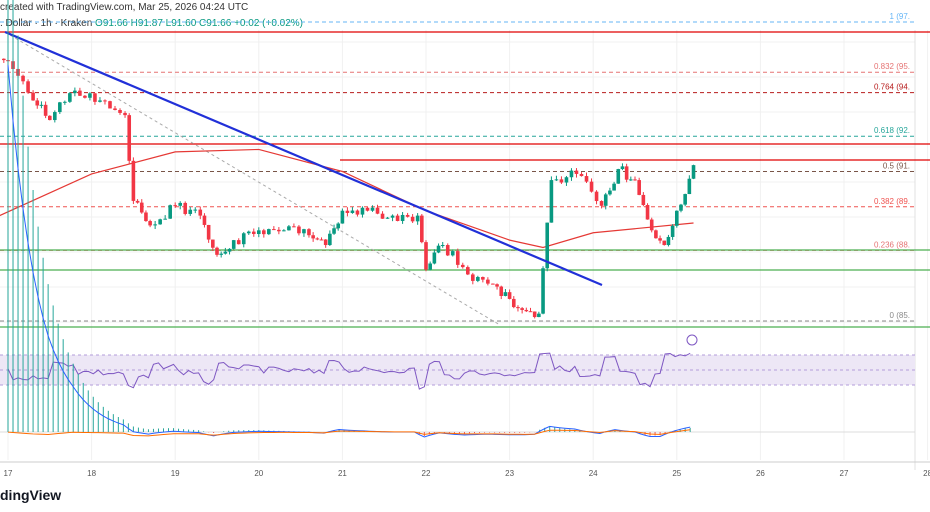 This screenshot has width=930, height=512. Describe the element at coordinates (347, 198) in the screenshot. I see `moving-average-line` at that location.